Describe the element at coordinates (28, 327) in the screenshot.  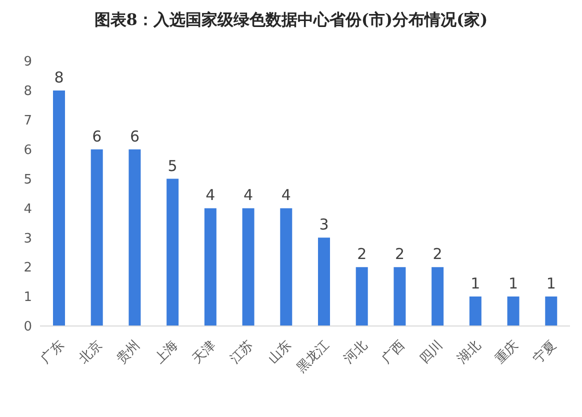
I see `y-tick-label: 0` at that location.